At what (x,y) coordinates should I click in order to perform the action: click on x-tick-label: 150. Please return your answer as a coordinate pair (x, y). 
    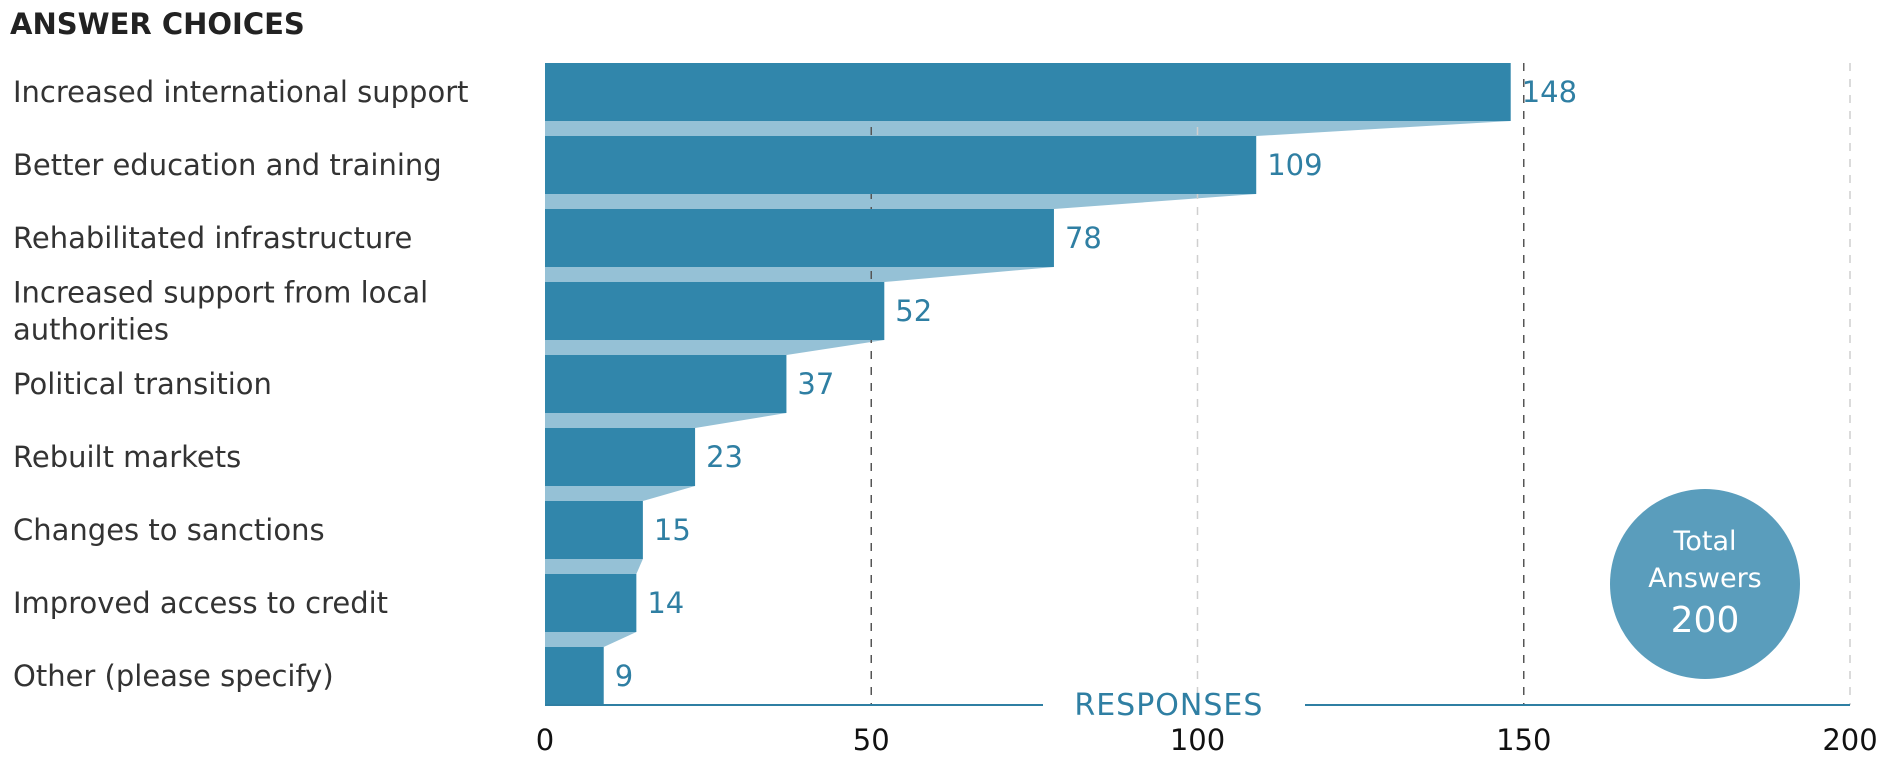
    Looking at the image, I should click on (1523, 740).